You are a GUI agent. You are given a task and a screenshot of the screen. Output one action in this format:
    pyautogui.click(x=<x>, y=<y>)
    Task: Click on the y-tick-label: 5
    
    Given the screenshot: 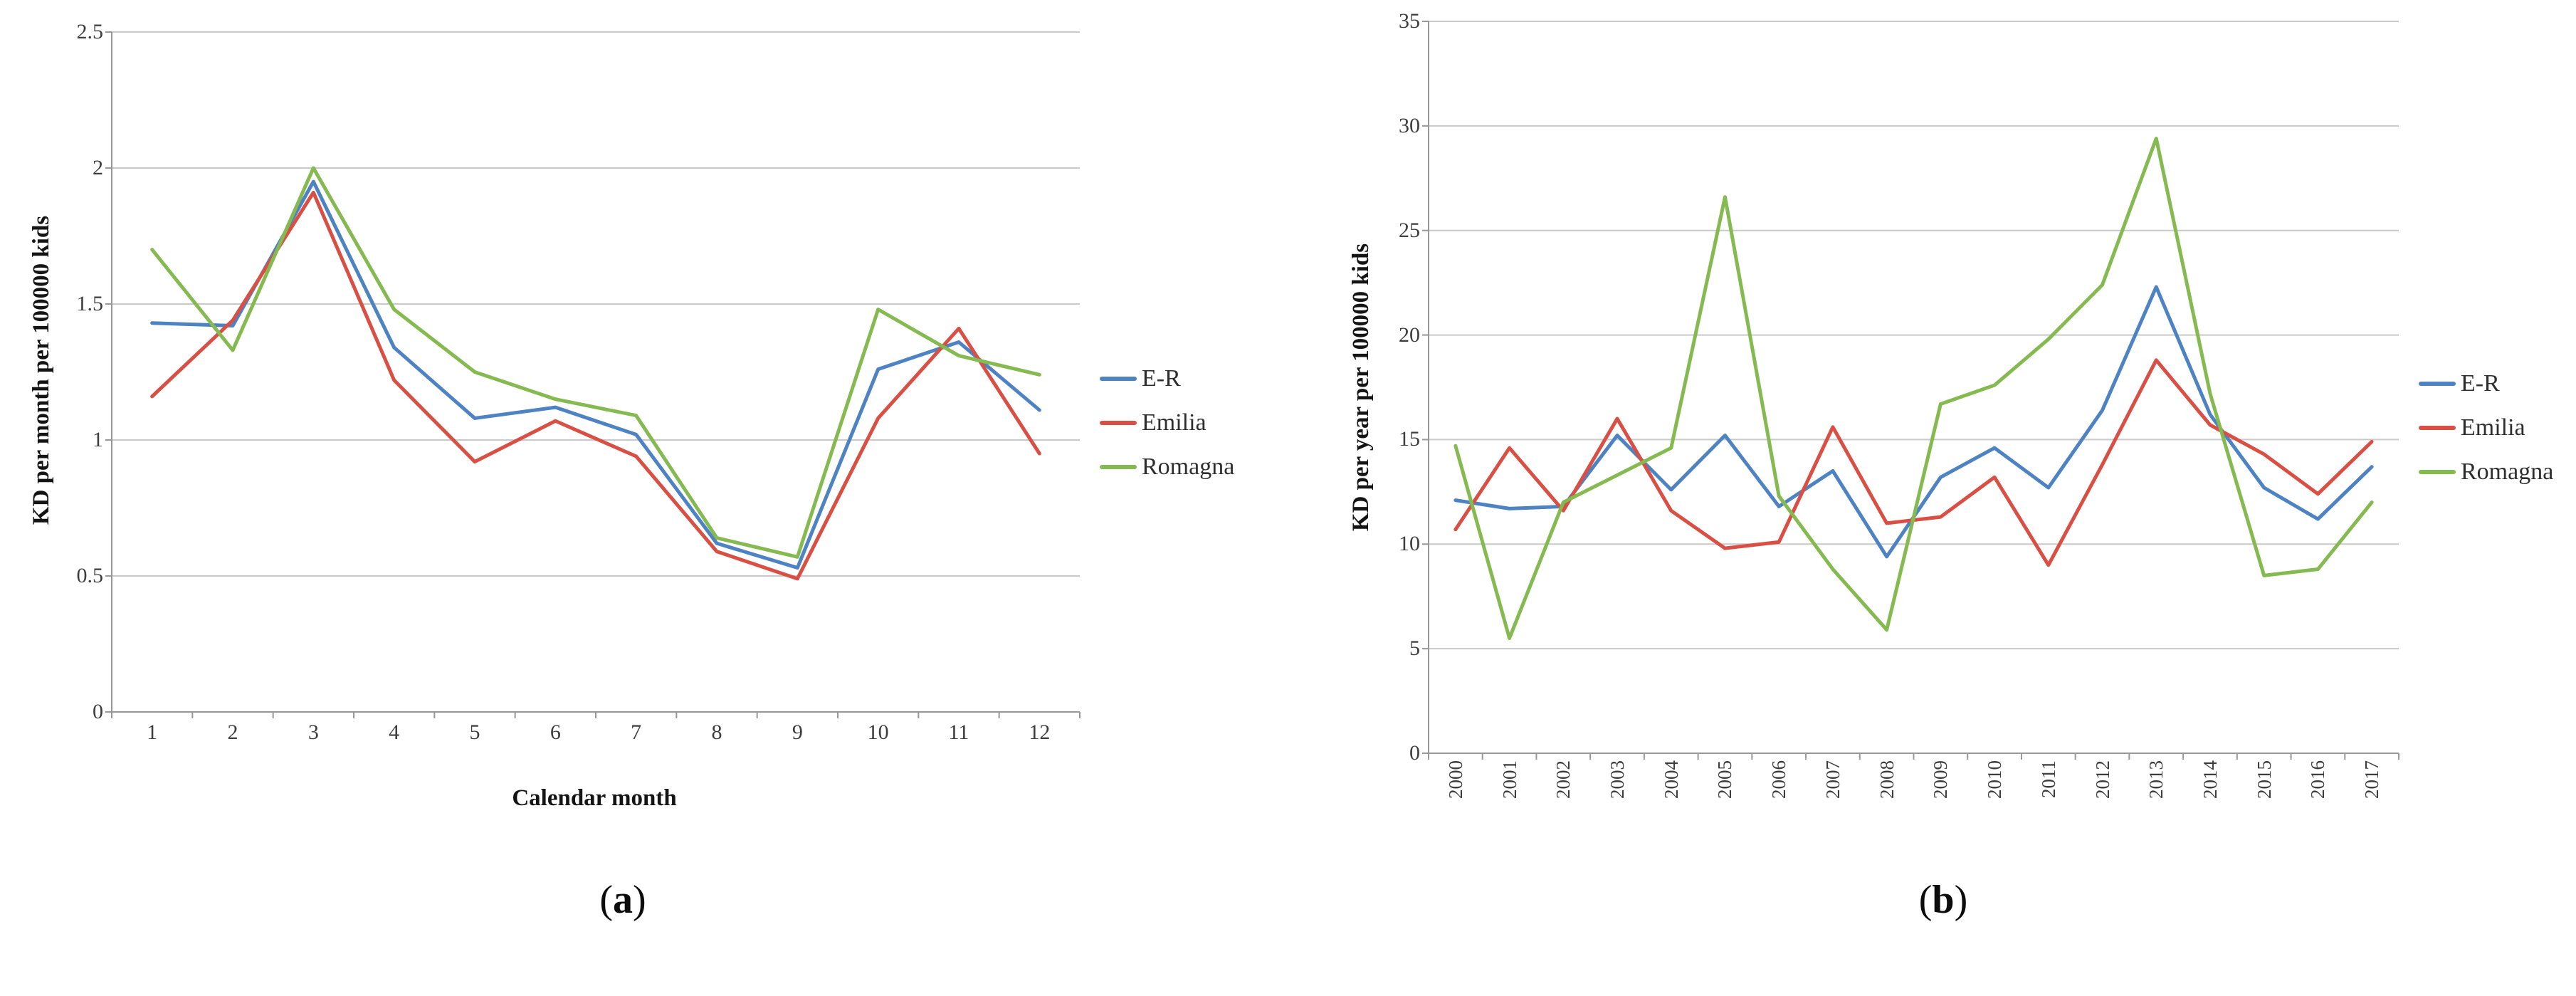 What is the action you would take?
    pyautogui.click(x=1414, y=648)
    